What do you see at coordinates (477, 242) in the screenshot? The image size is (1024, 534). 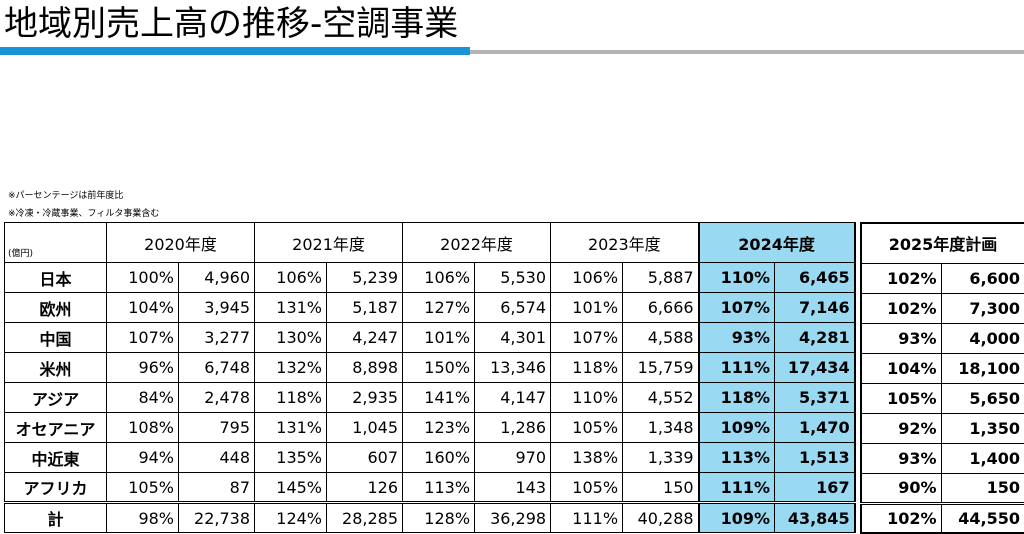 I see `year-header: 2022年度` at bounding box center [477, 242].